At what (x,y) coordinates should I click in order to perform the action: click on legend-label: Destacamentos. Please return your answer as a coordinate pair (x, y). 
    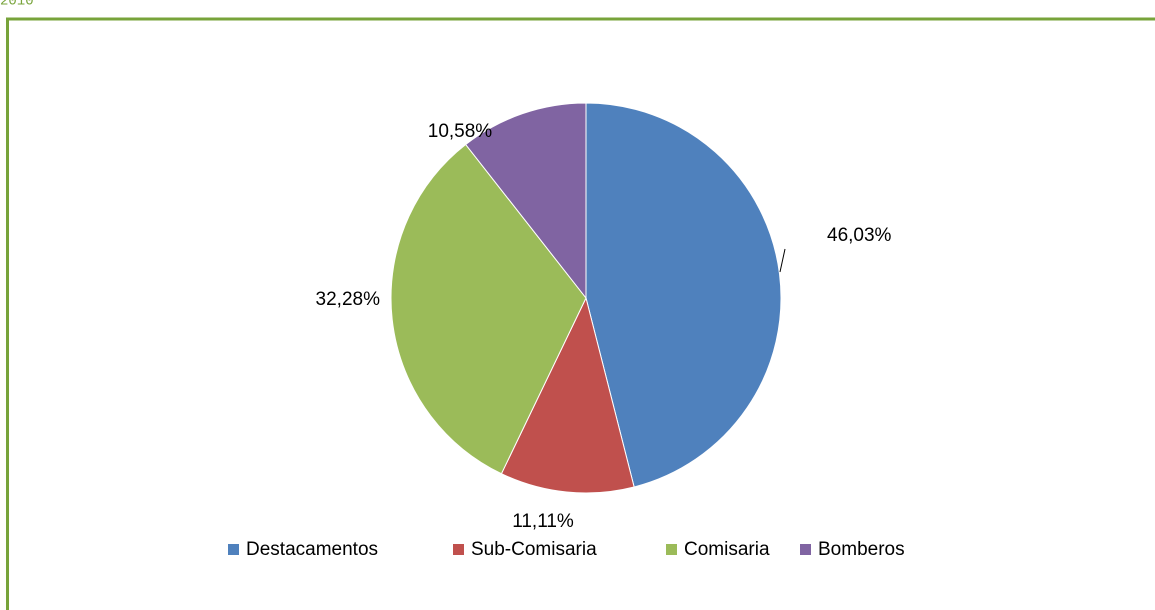
    Looking at the image, I should click on (312, 549).